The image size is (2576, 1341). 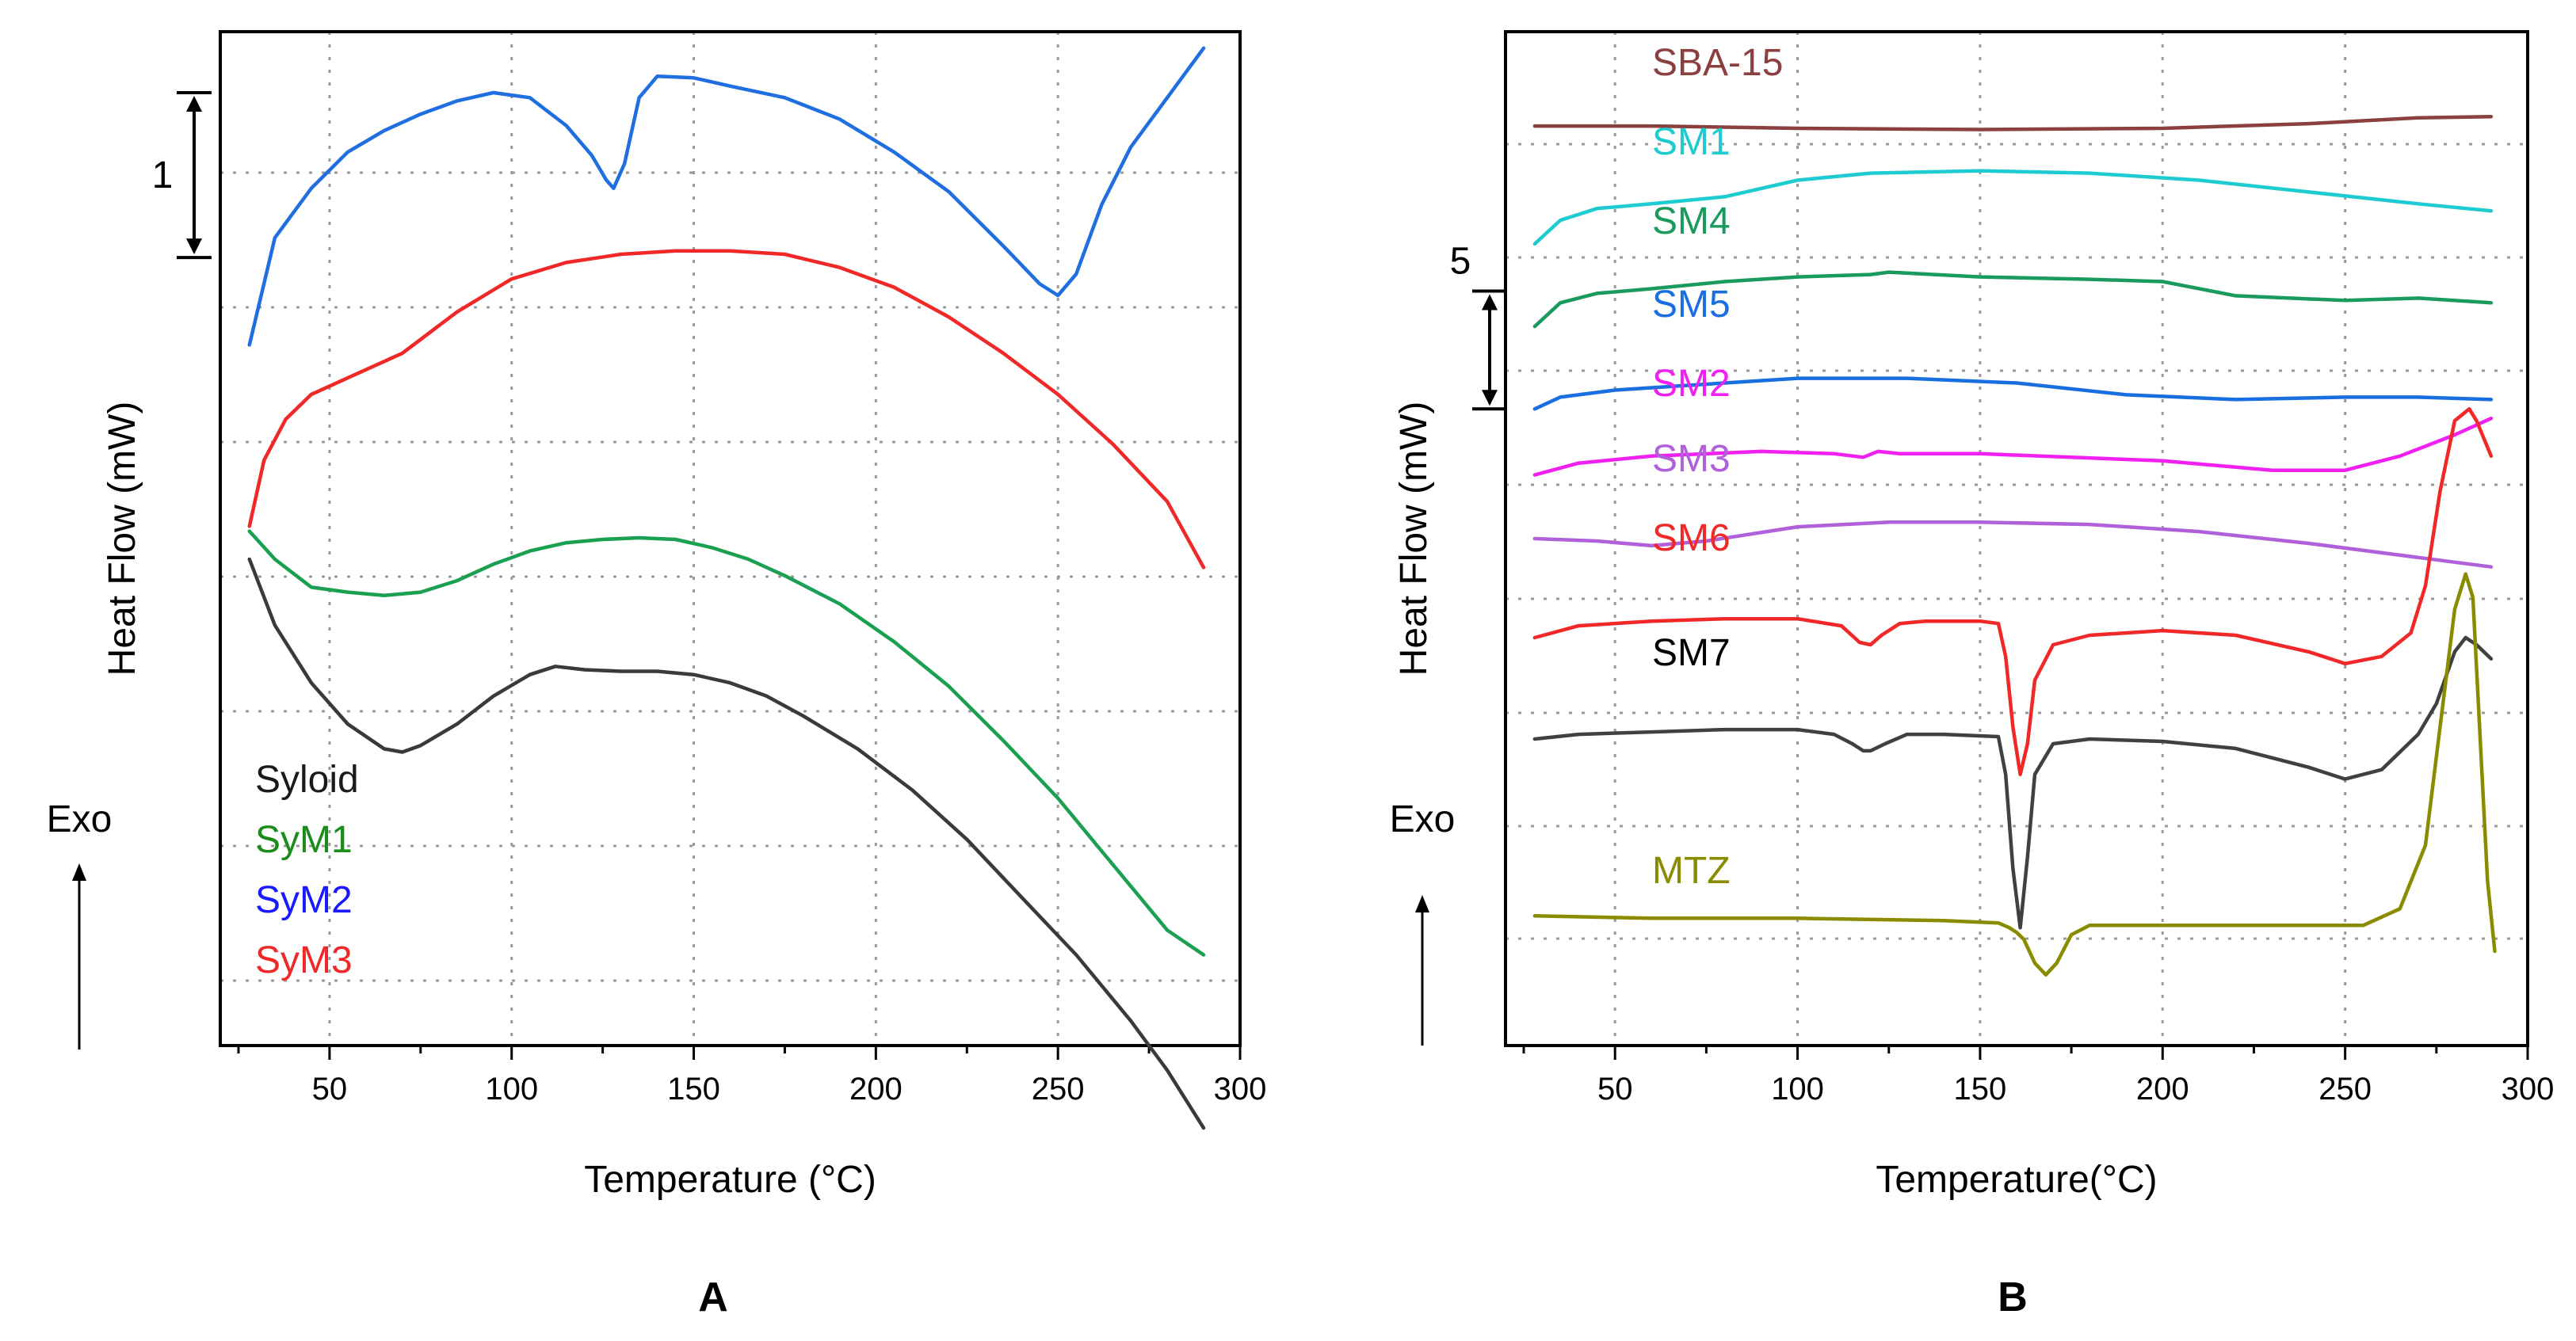 What do you see at coordinates (1691, 305) in the screenshot?
I see `panel-b-label-sm5: SM5` at bounding box center [1691, 305].